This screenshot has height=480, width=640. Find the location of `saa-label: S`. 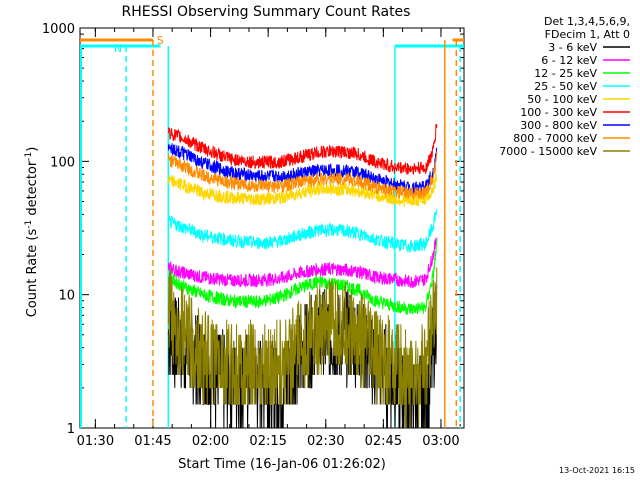

saa-label: S is located at coordinates (160, 40).